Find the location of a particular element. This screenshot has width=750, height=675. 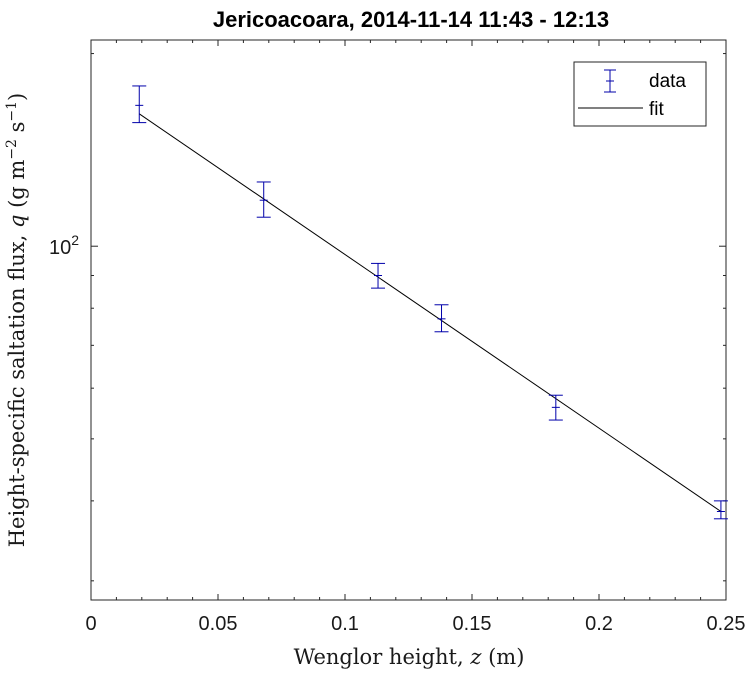

y-axis-tick-labels: 102 is located at coordinates (64, 245).